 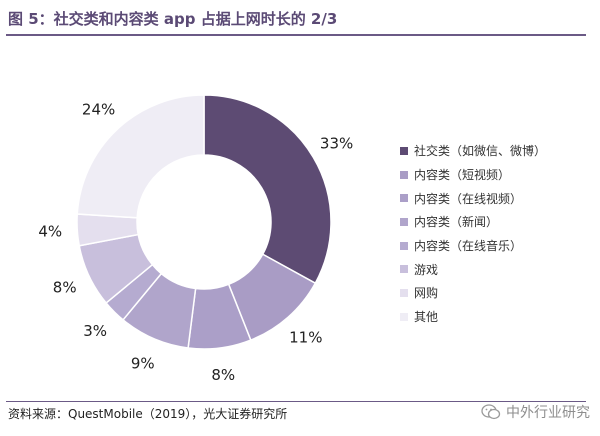 I want to click on legend-label: 网购, so click(x=426, y=293).